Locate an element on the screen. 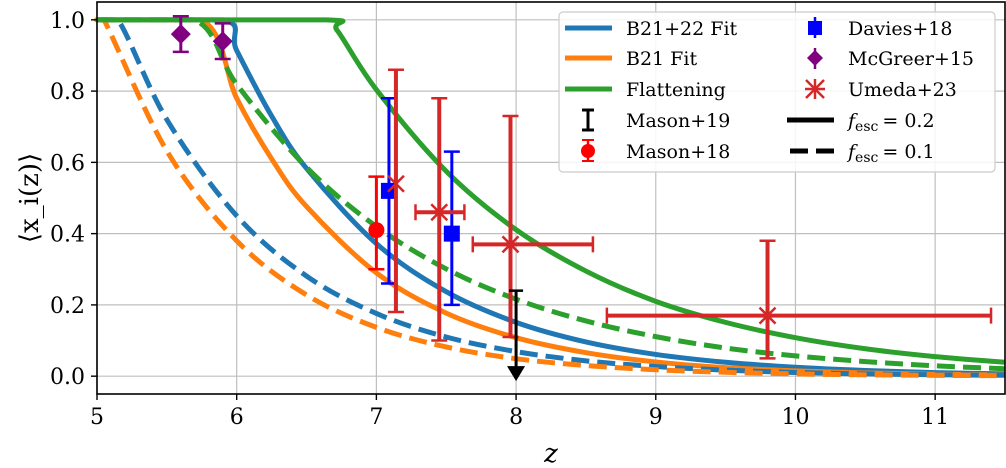 This screenshot has height=468, width=1006. legend-marker-mason18 is located at coordinates (588, 150).